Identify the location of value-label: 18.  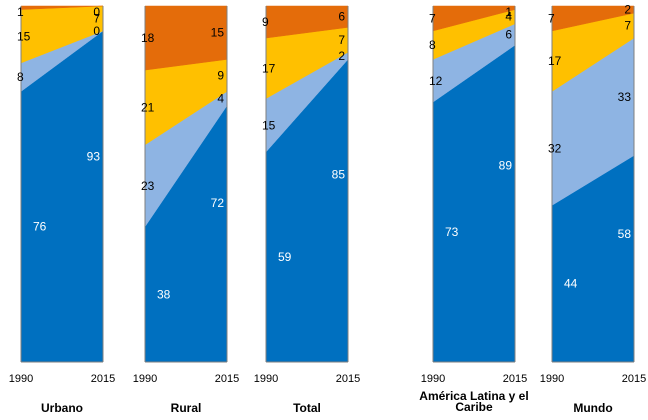
(148, 38).